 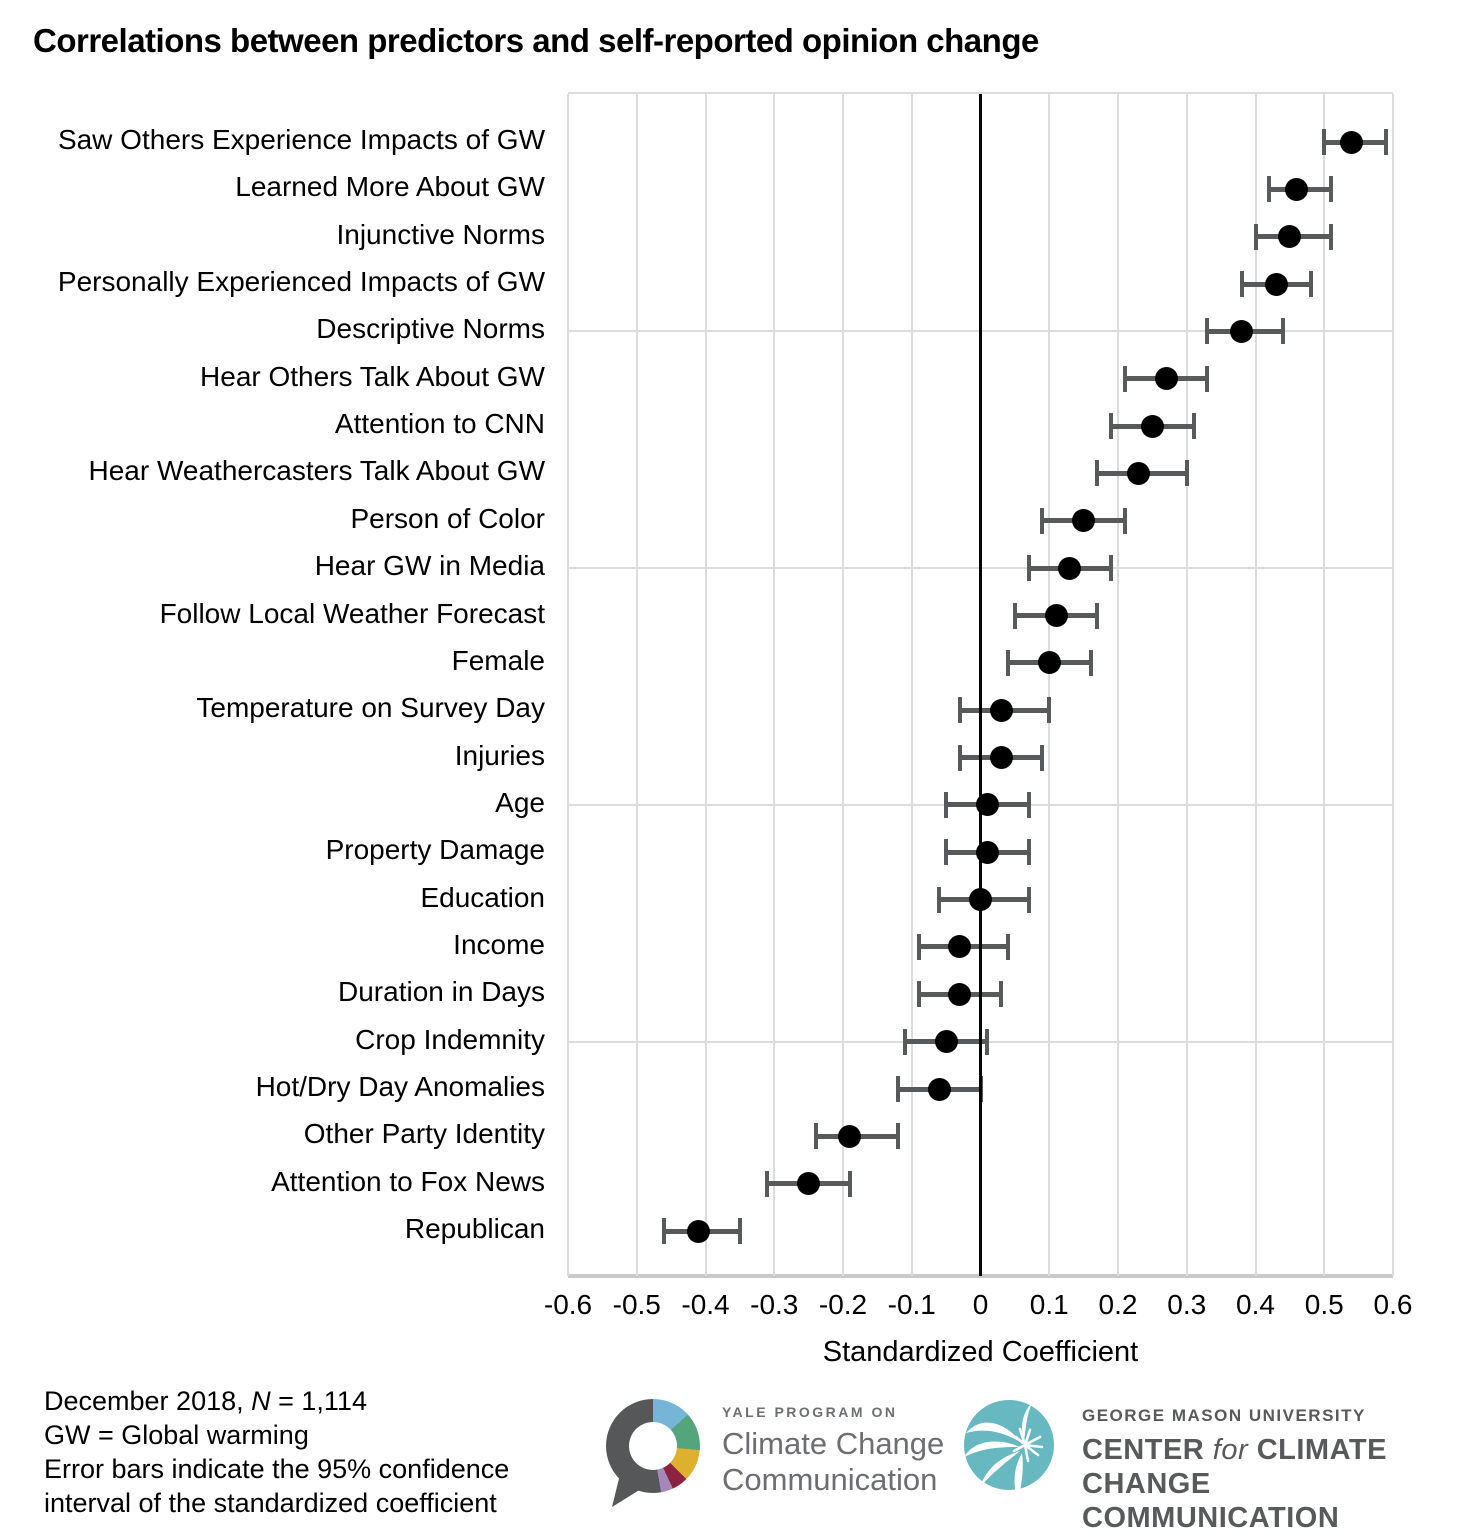 I want to click on x-tick-label: 0.1, so click(x=1049, y=1304).